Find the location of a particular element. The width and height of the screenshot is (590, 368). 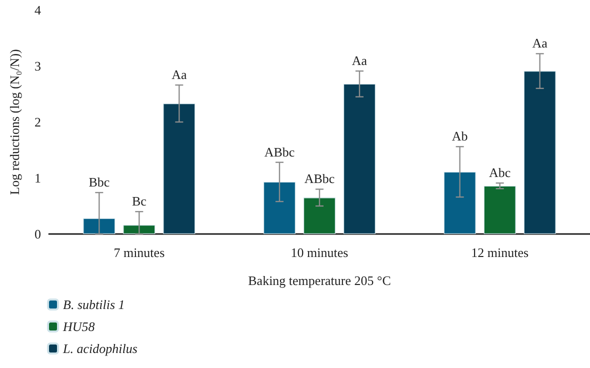

y-tick-label: 4 is located at coordinates (38, 10).